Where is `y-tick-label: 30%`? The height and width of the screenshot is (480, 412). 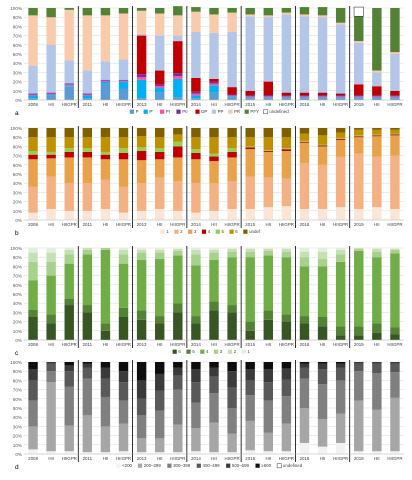 y-tick-label: 30% is located at coordinates (17, 72).